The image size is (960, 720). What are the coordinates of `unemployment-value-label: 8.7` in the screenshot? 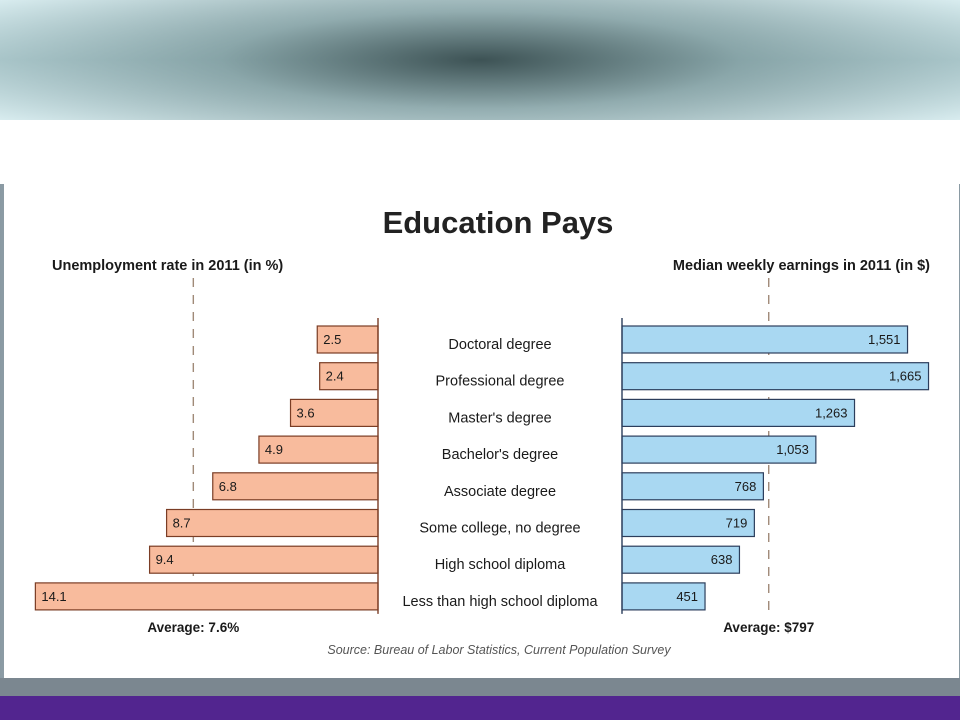 It's located at (182, 523).